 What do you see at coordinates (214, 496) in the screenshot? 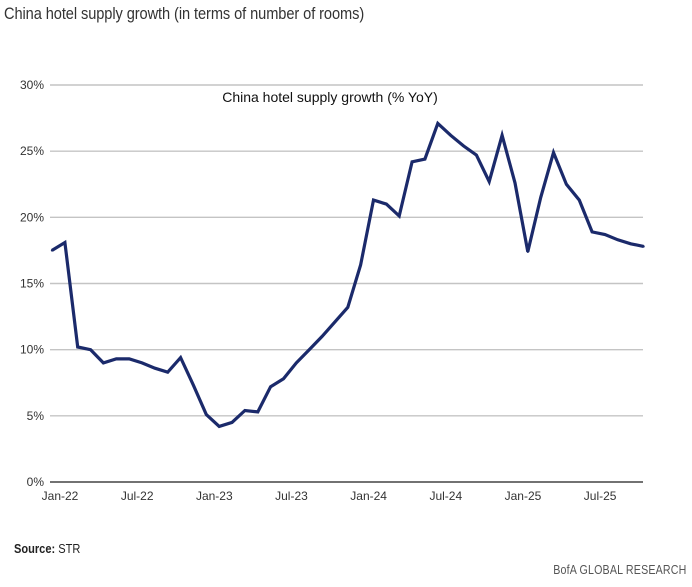
I see `x-tick-label: Jan-23` at bounding box center [214, 496].